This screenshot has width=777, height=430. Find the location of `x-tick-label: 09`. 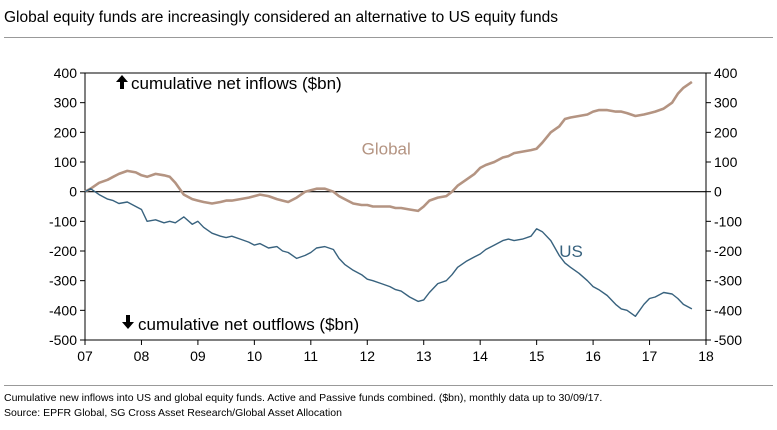

x-tick-label: 09 is located at coordinates (198, 356).